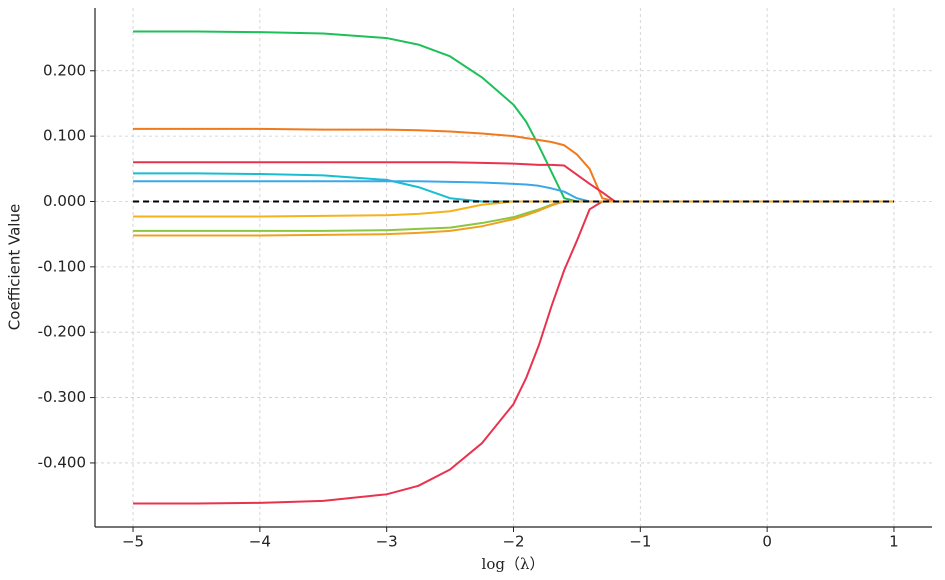 This screenshot has width=945, height=580. Describe the element at coordinates (64, 136) in the screenshot. I see `y-tick-label: 0.100` at that location.